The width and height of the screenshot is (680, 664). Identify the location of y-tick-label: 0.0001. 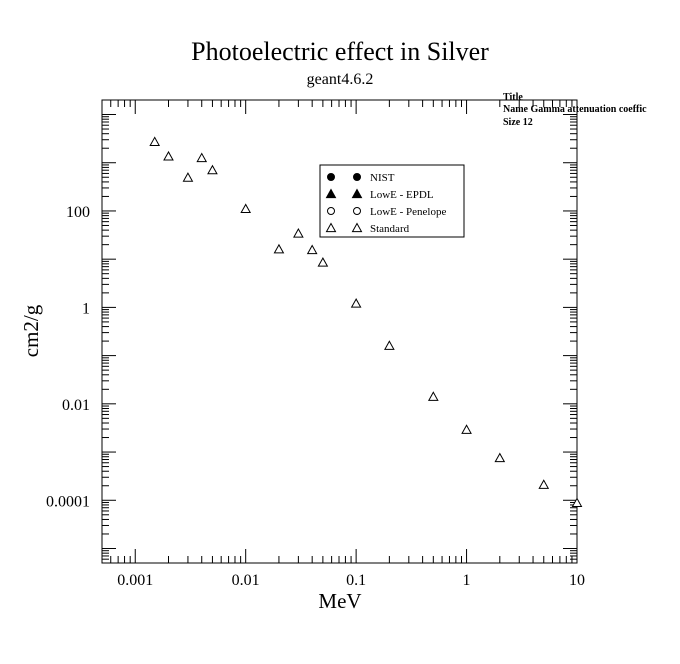
(68, 501).